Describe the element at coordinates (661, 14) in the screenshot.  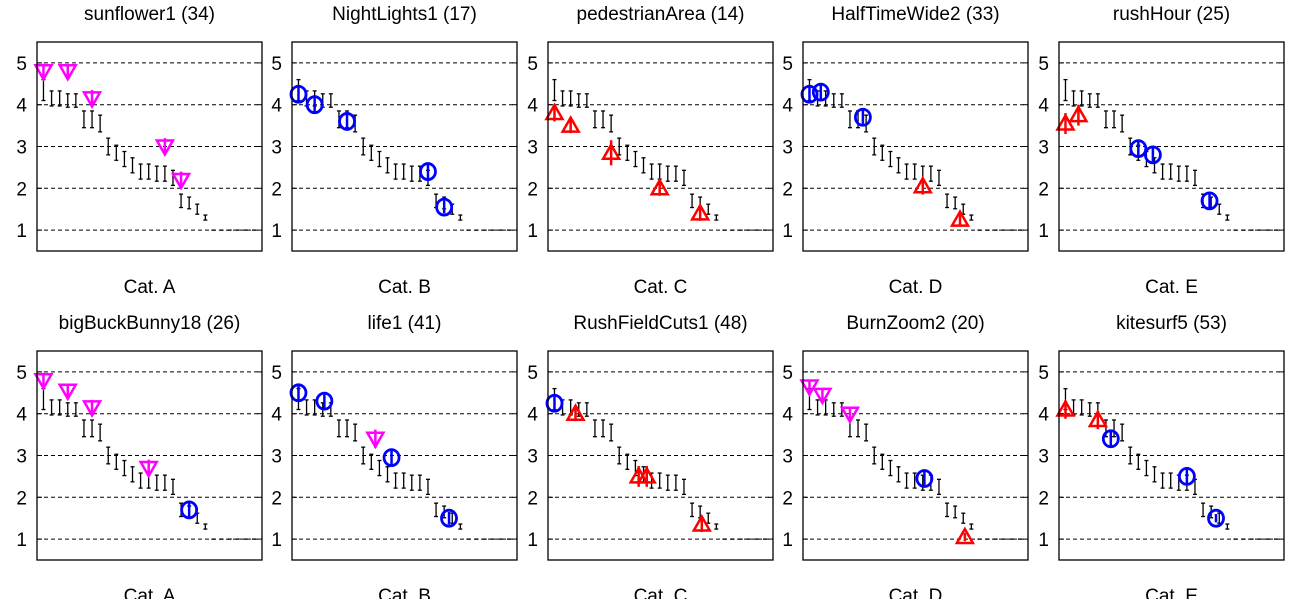
I see `panel-title: pedestrianArea (14)` at that location.